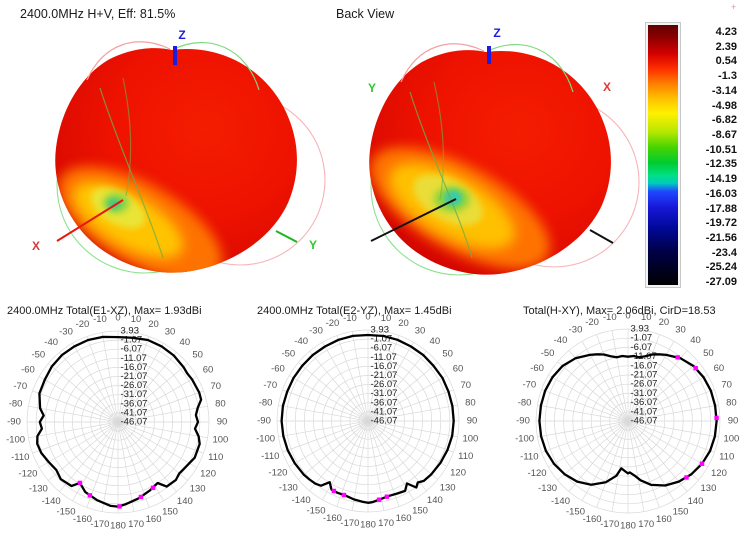  What do you see at coordinates (664, 322) in the screenshot?
I see `angle-tick-label: 20` at bounding box center [664, 322].